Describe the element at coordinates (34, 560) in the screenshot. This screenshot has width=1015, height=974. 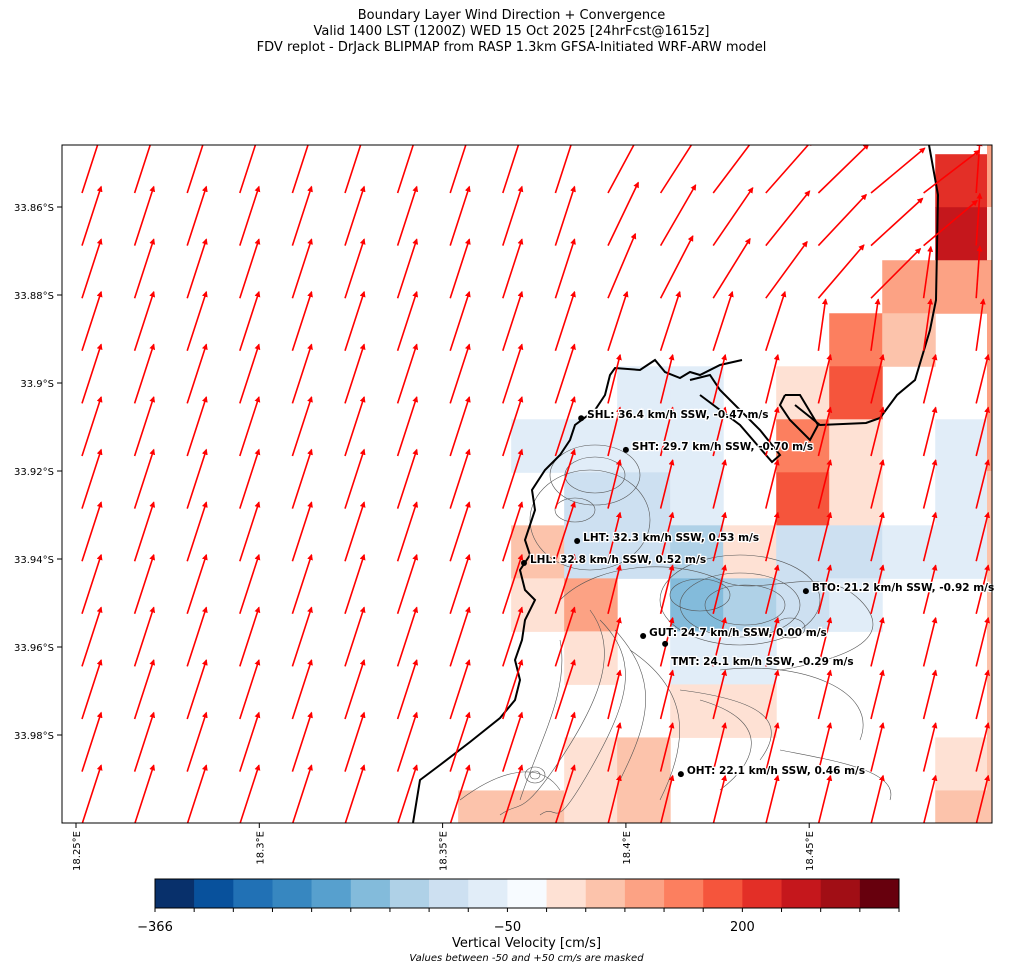
I see `lat-tick-label: 33.94°S` at that location.